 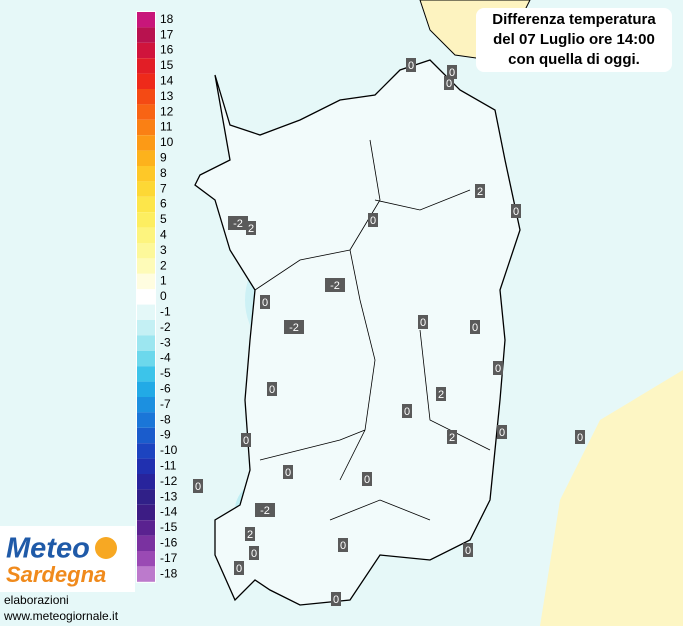 I want to click on legend-label: -12, so click(x=169, y=481).